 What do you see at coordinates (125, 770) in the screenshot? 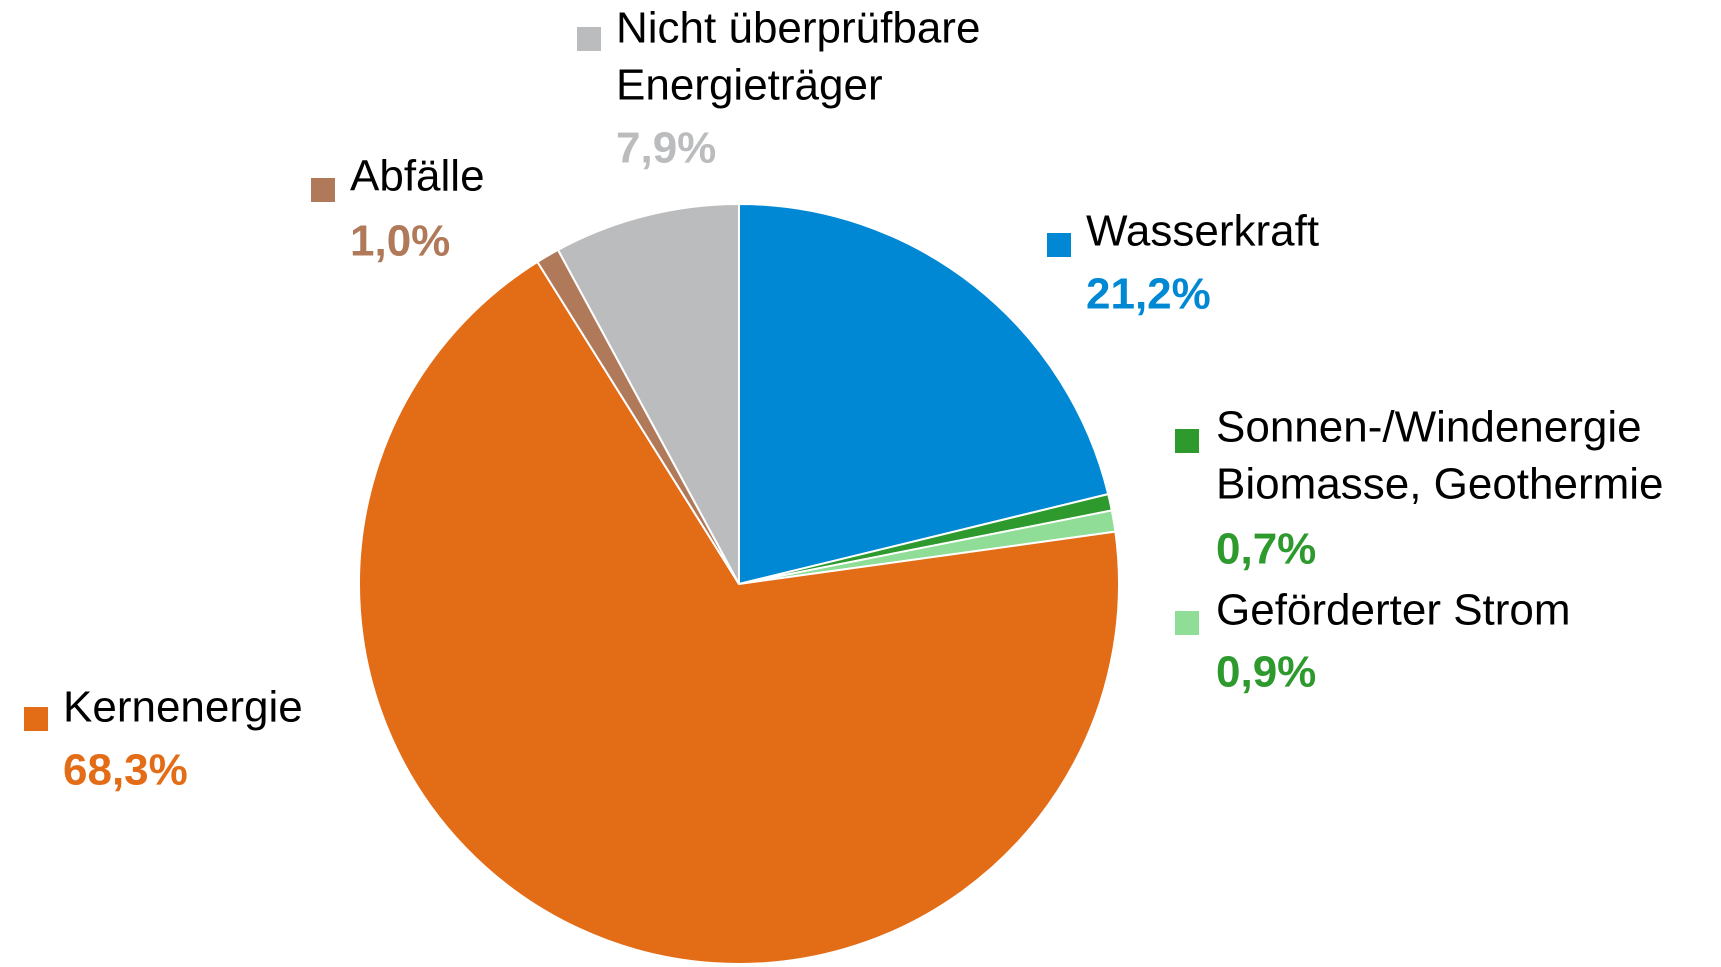
I see `value-label: 68,3%` at bounding box center [125, 770].